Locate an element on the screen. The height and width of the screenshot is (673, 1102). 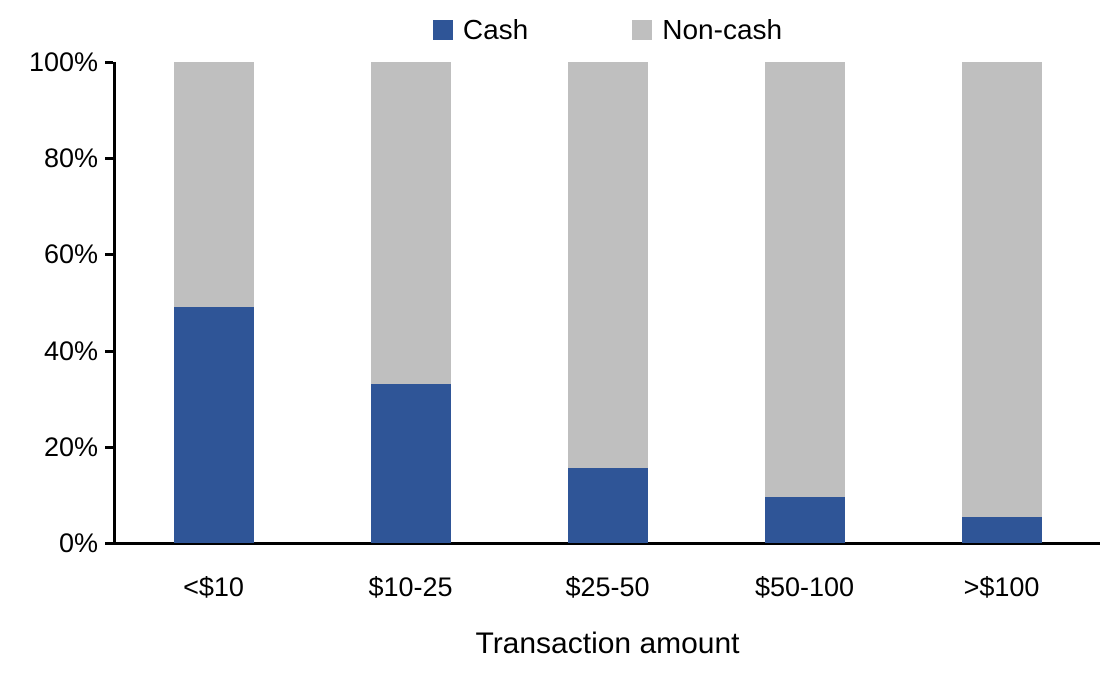
x-axis-category-label: >$100 is located at coordinates (1001, 587).